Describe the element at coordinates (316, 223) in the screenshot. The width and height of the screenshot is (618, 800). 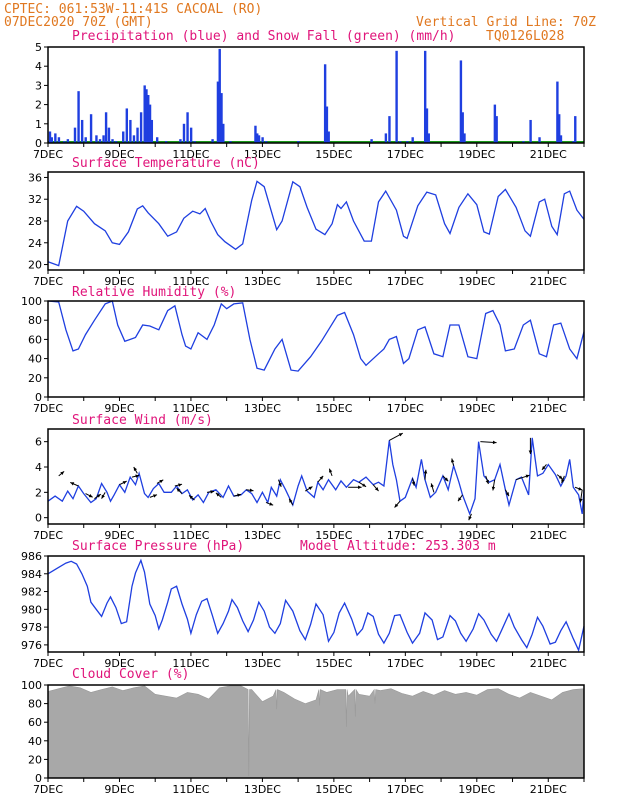
I see `temperature-line` at that location.